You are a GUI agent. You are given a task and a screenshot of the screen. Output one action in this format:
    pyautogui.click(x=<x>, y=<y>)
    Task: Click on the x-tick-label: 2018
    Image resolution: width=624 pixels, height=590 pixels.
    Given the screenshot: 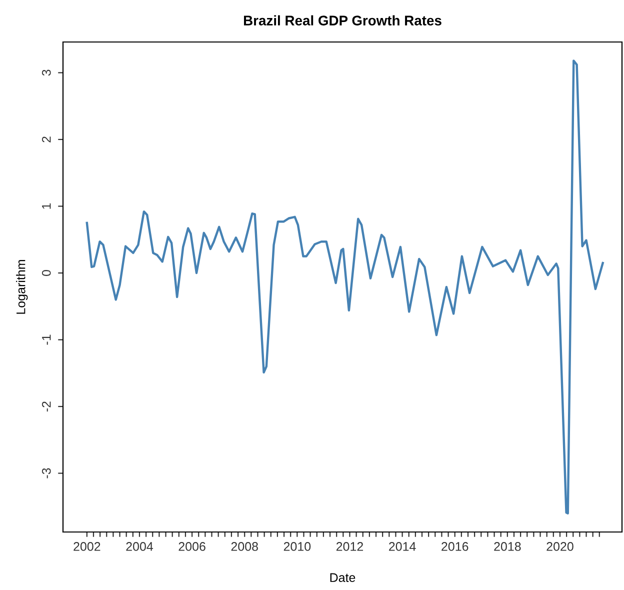 What is the action you would take?
    pyautogui.click(x=507, y=546)
    